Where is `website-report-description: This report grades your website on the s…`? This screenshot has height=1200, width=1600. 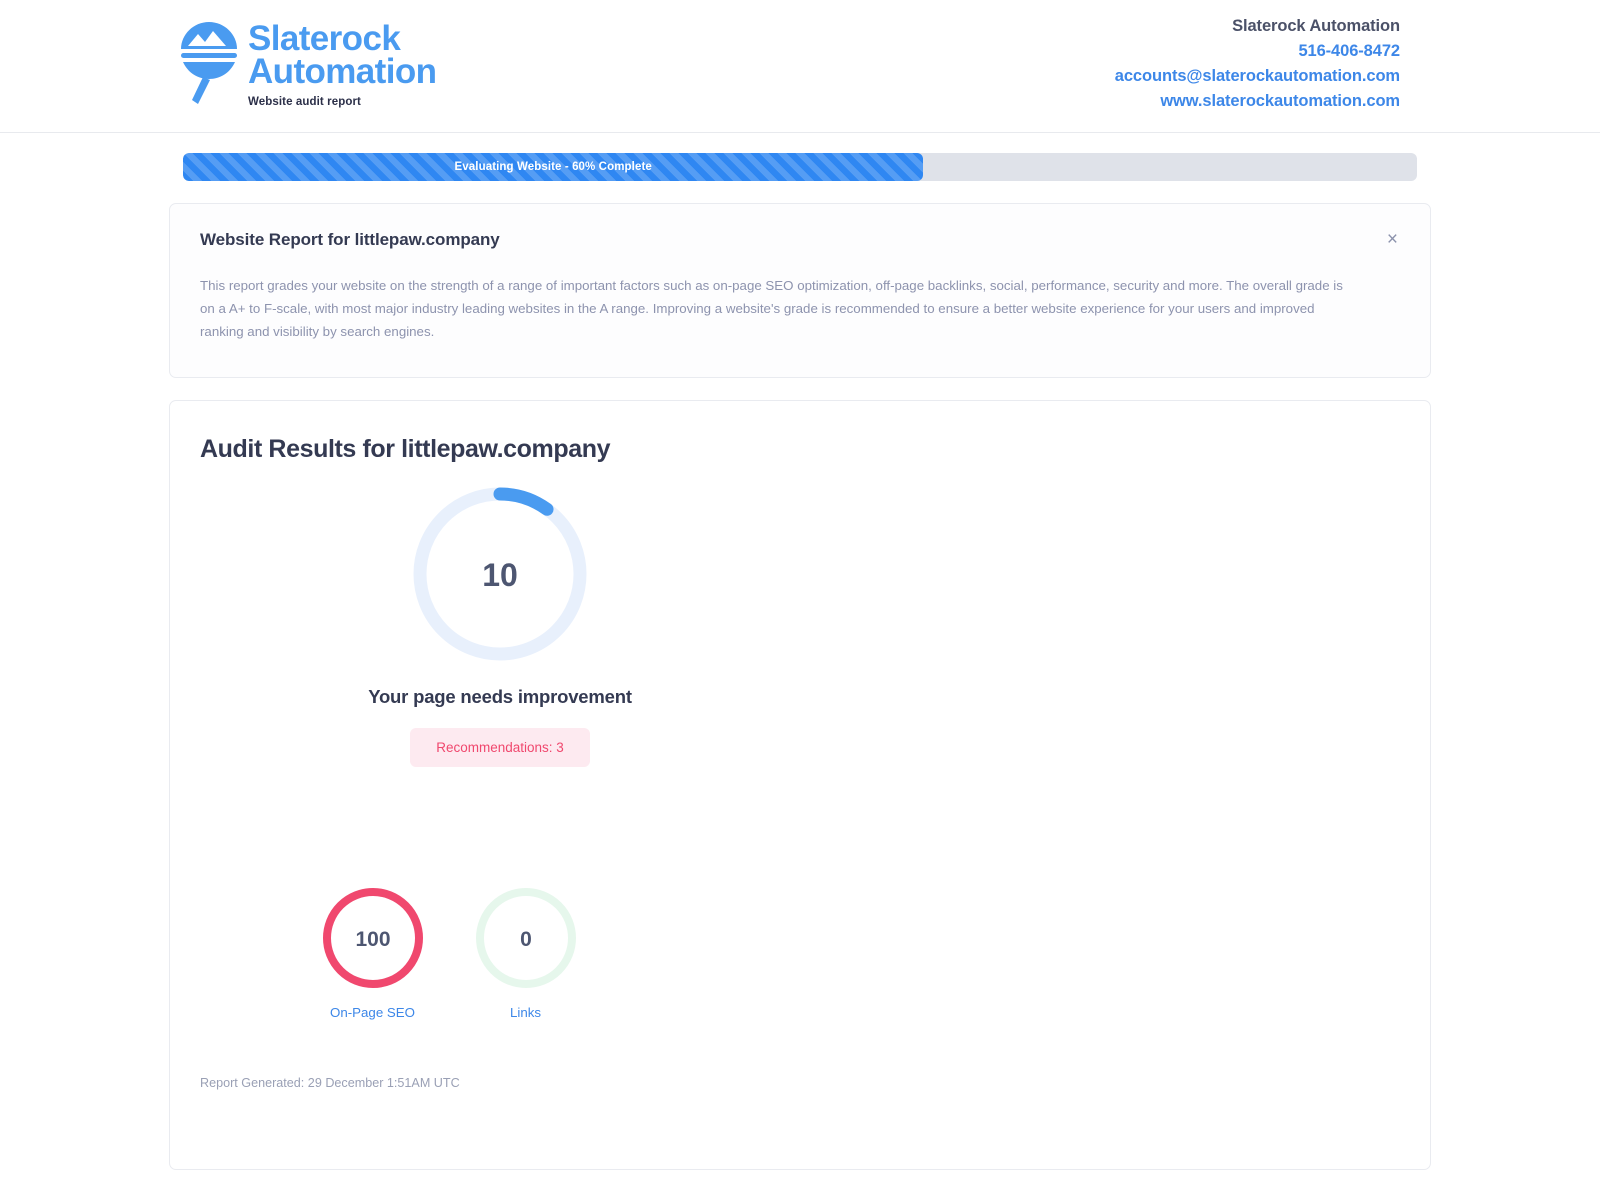 website-report-description: This report grades your website on the s… is located at coordinates (771, 308).